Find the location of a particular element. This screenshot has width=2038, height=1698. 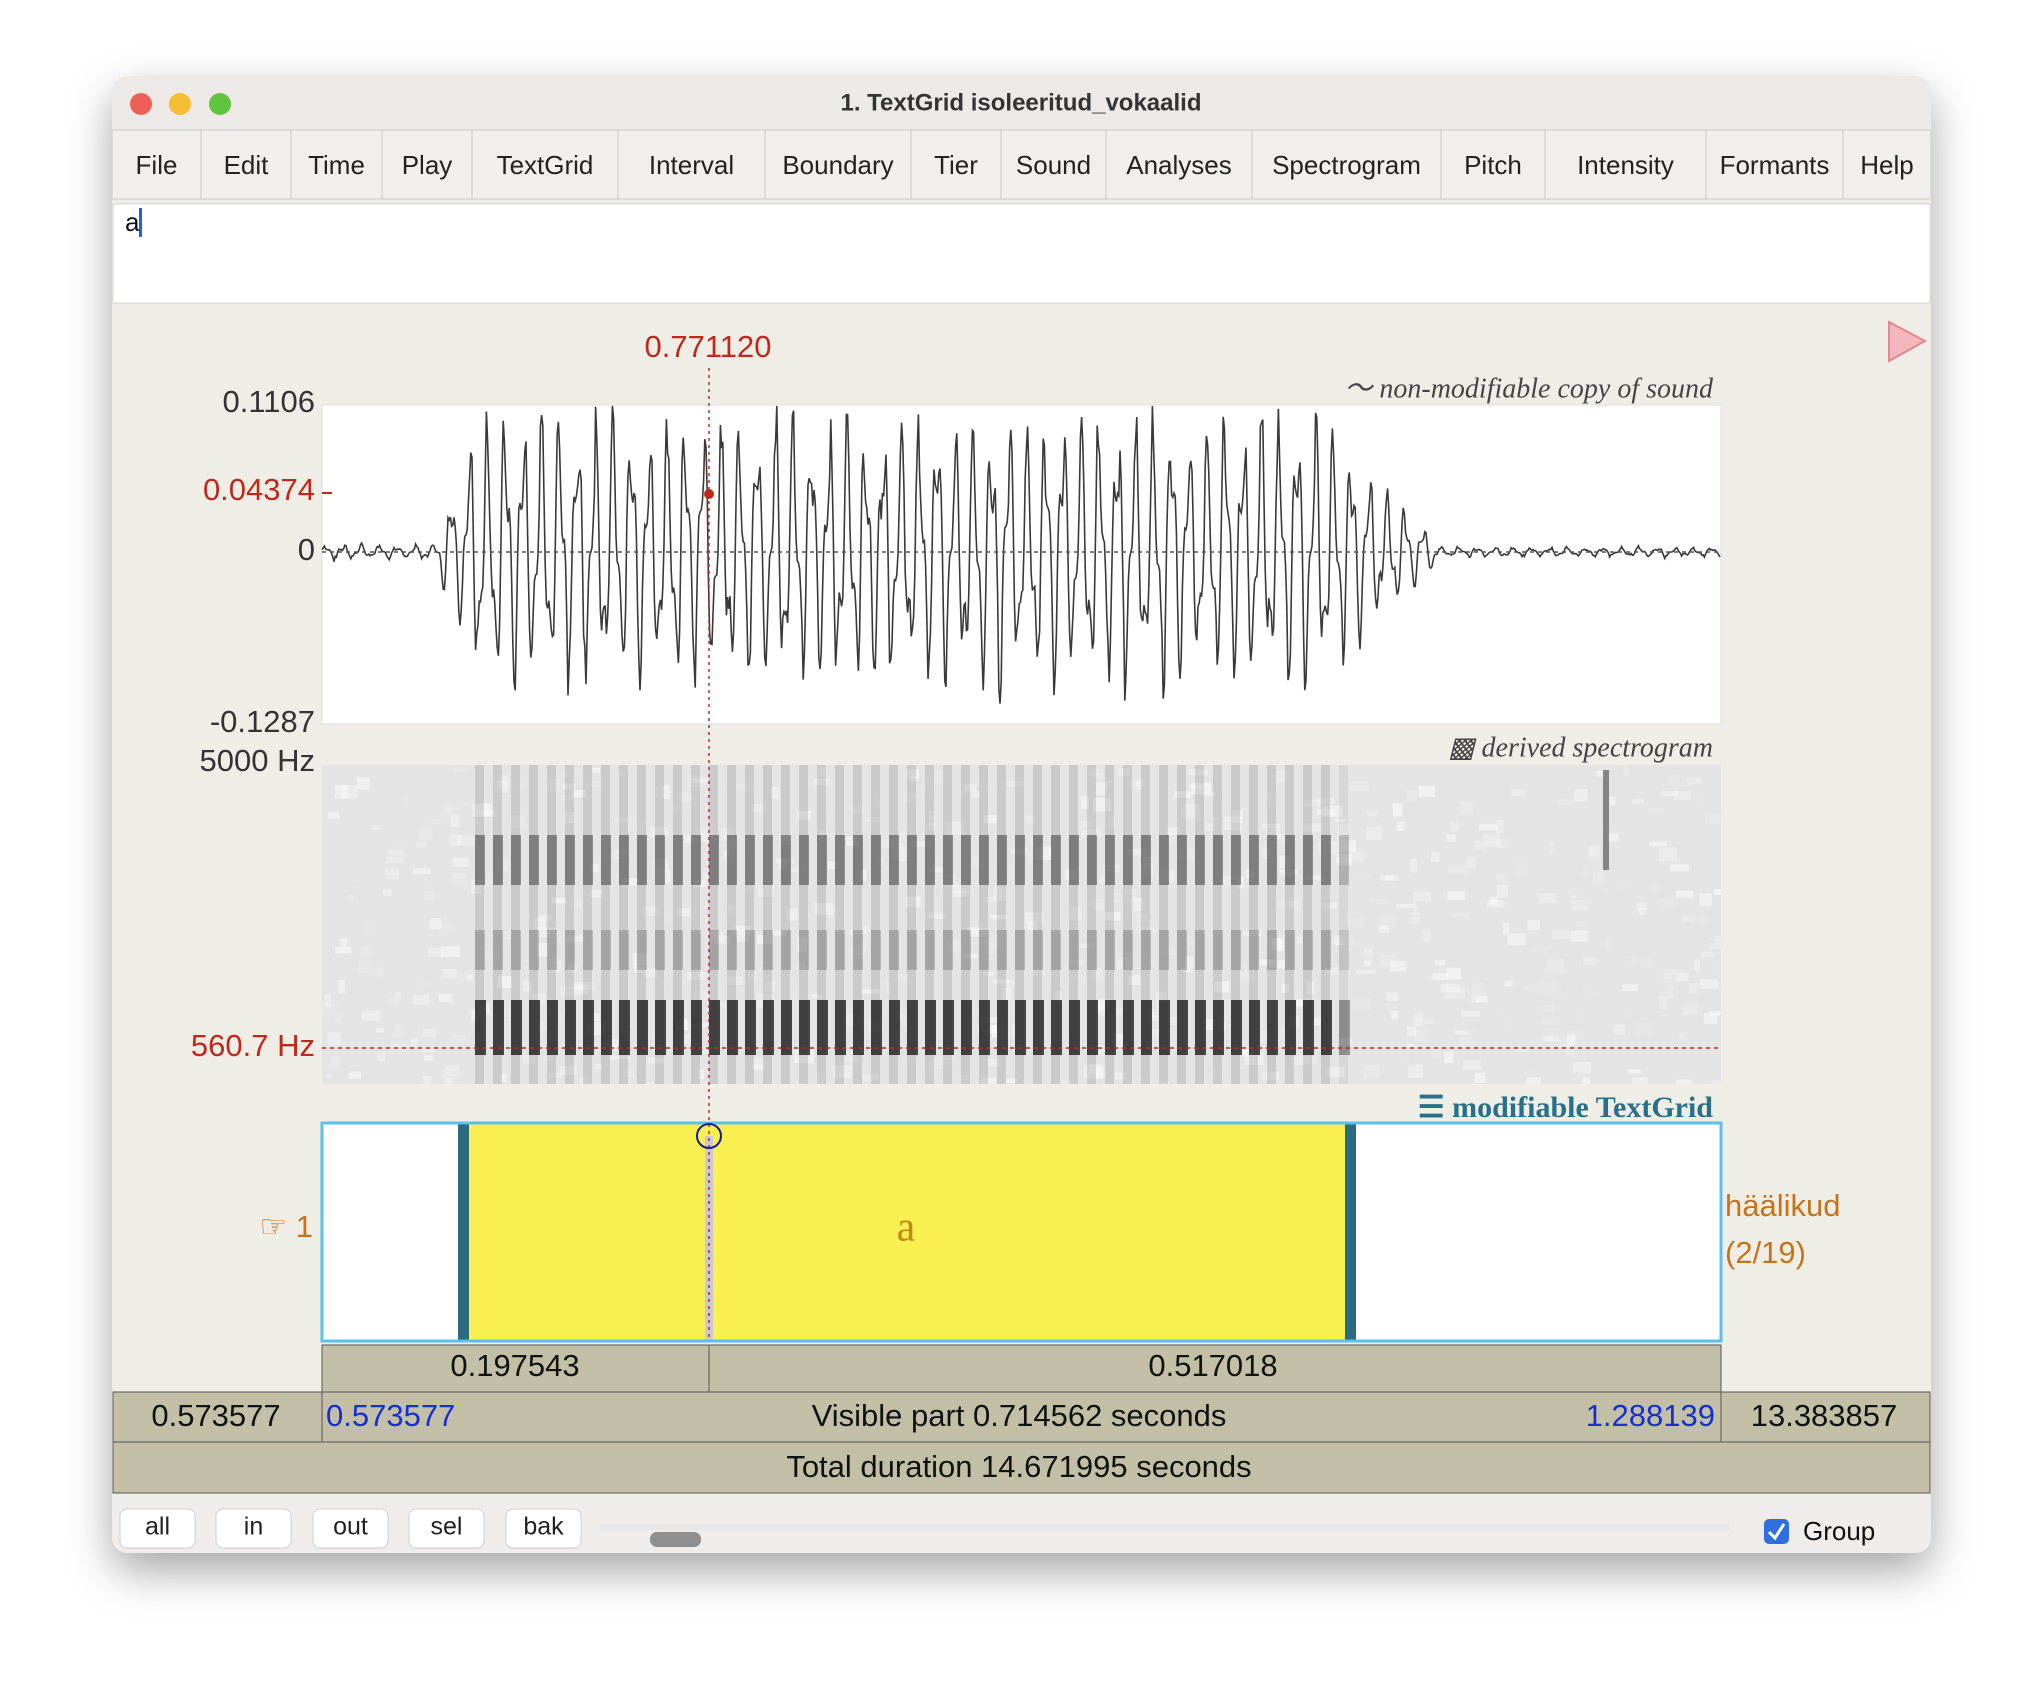

button-label: in is located at coordinates (253, 1527).